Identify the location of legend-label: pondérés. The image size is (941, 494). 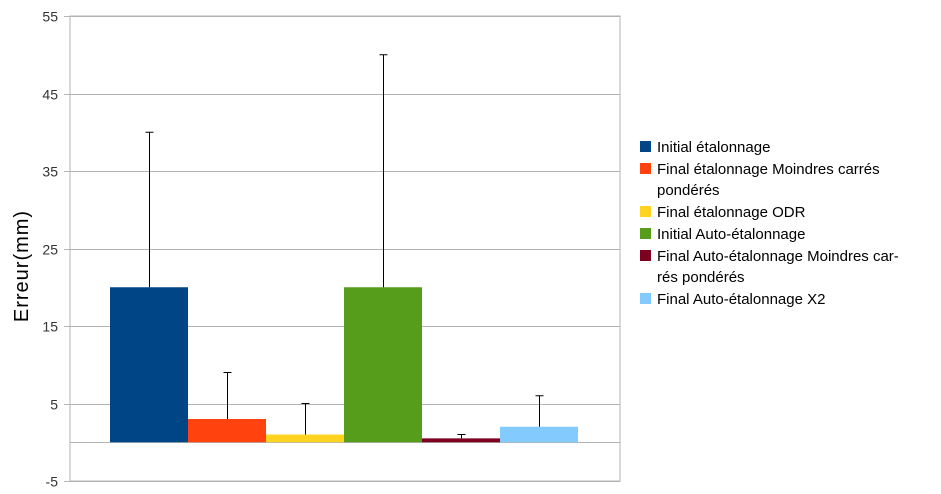
(688, 190).